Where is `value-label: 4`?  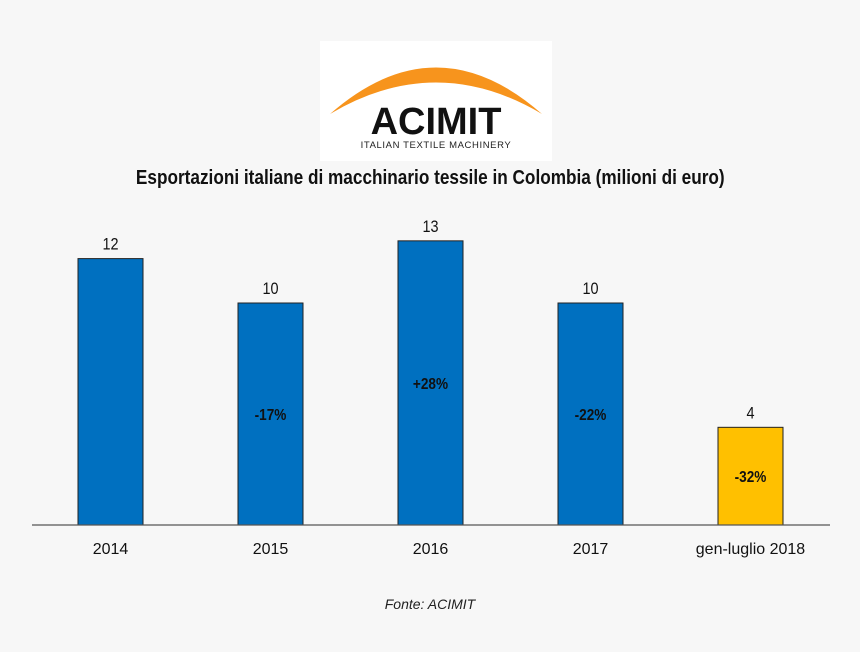
value-label: 4 is located at coordinates (750, 413).